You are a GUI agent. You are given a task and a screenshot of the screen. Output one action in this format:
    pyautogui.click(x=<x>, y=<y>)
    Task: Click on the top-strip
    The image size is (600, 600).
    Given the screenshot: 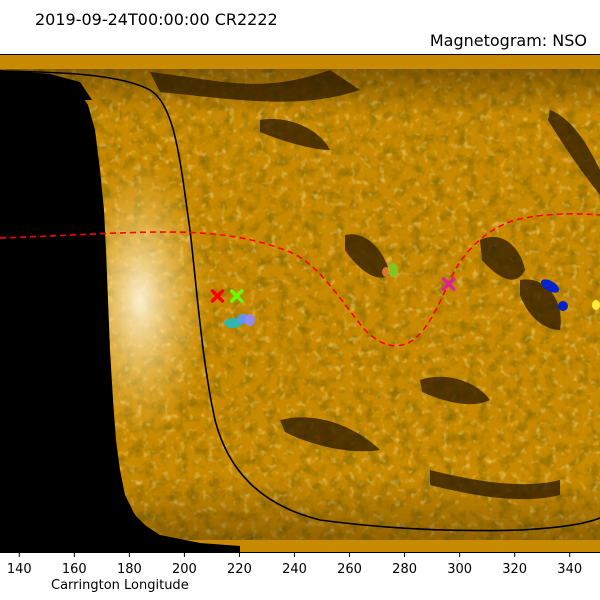 What is the action you would take?
    pyautogui.click(x=300, y=62)
    